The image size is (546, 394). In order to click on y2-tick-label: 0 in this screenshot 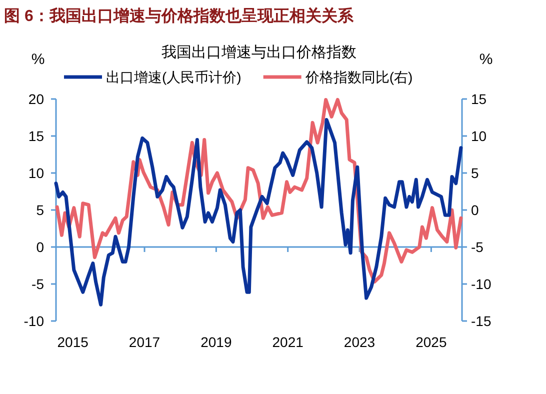, I will do `click(475, 210)`.